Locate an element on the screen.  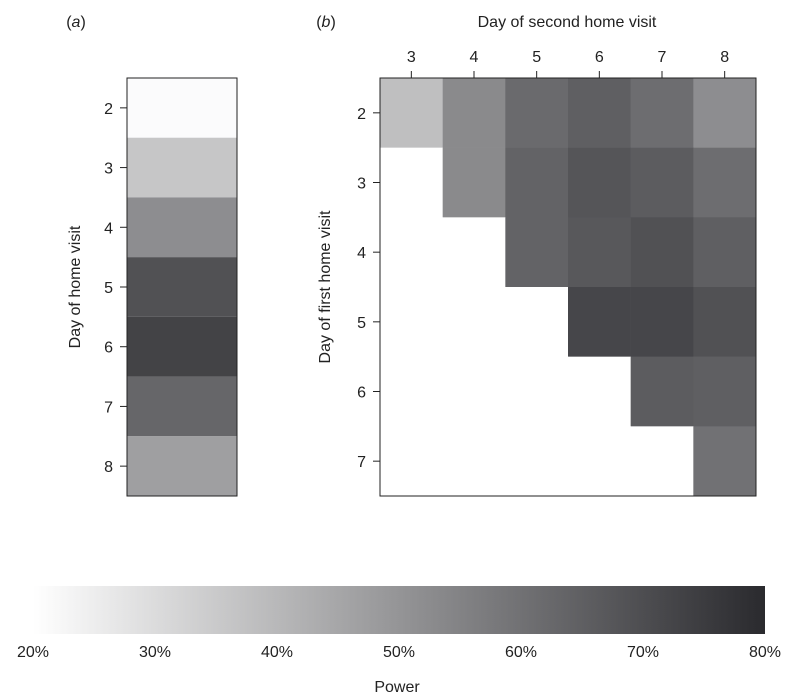
panel-b-y-ticks: 2 3 4 5 6 7 is located at coordinates (368, 288).